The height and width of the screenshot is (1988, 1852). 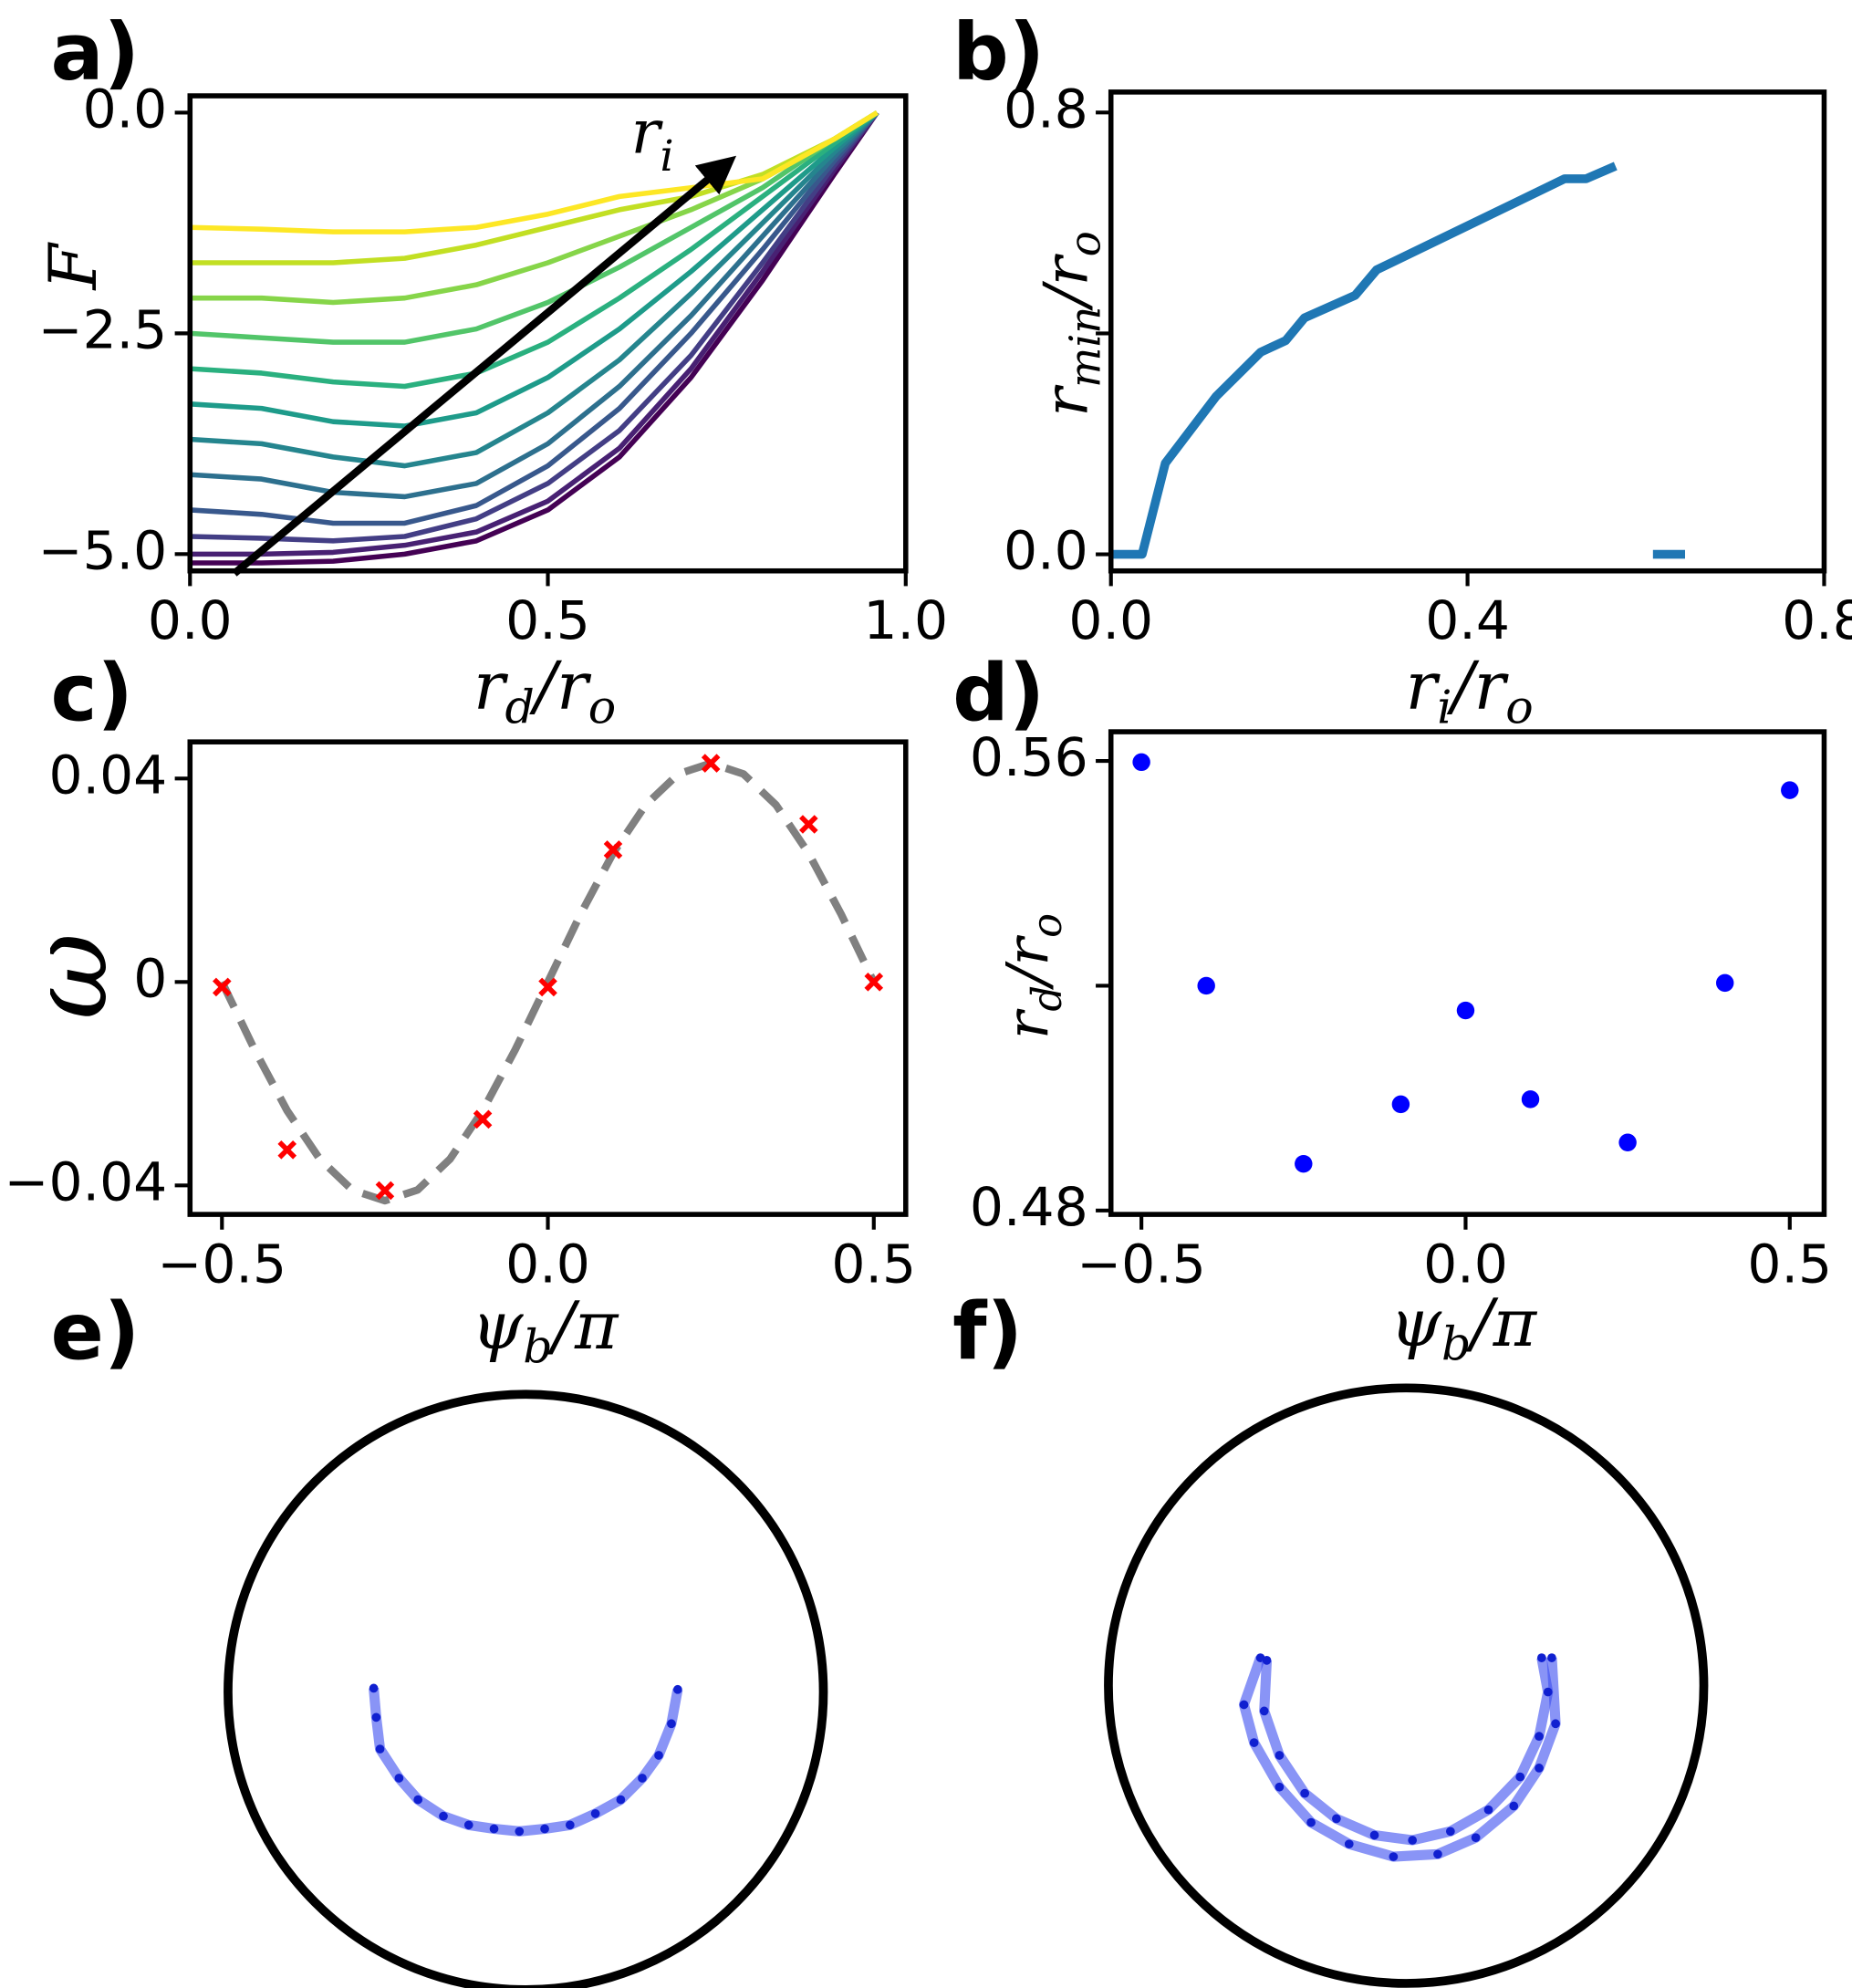 I want to click on label-part: i, so click(x=1444, y=707).